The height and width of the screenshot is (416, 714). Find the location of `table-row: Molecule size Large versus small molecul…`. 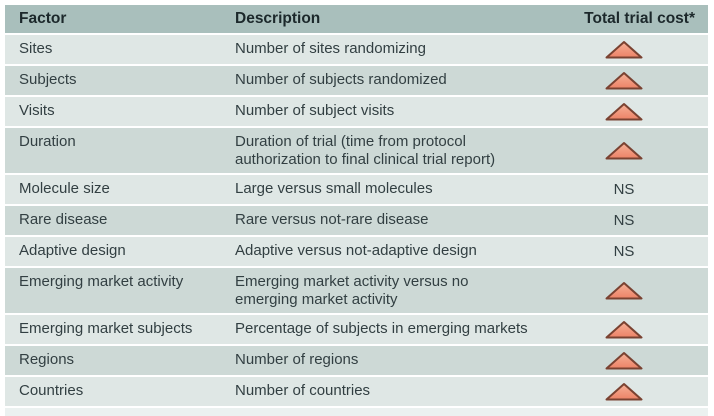

table-row: Molecule size Large versus small molecul… is located at coordinates (356, 189).